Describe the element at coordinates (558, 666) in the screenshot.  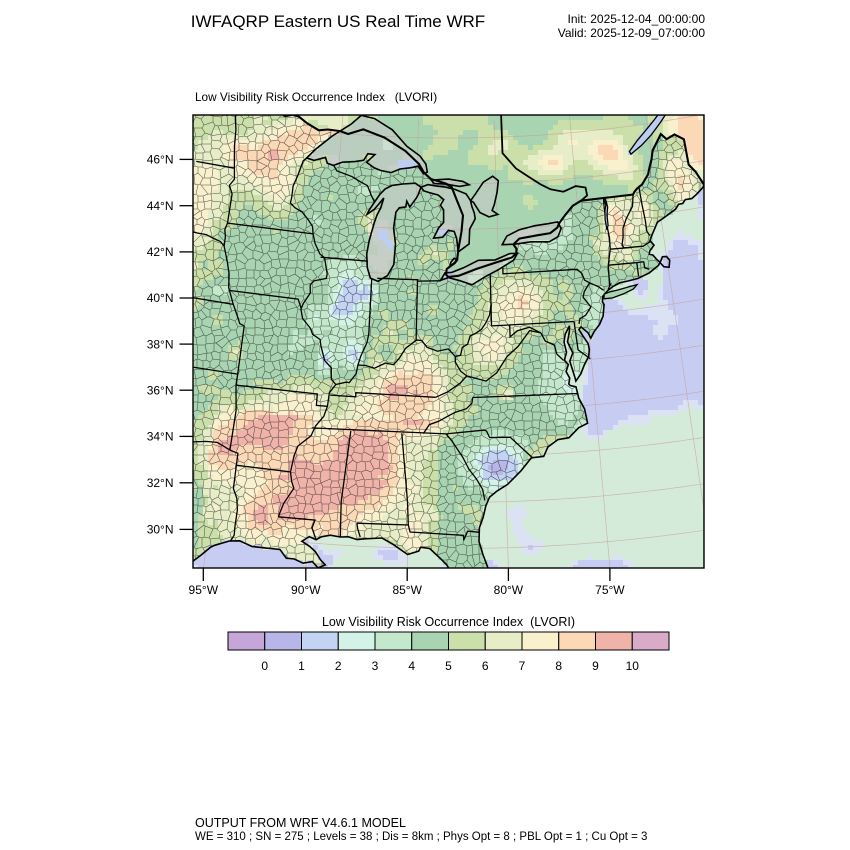
I see `svg-text: 8` at that location.